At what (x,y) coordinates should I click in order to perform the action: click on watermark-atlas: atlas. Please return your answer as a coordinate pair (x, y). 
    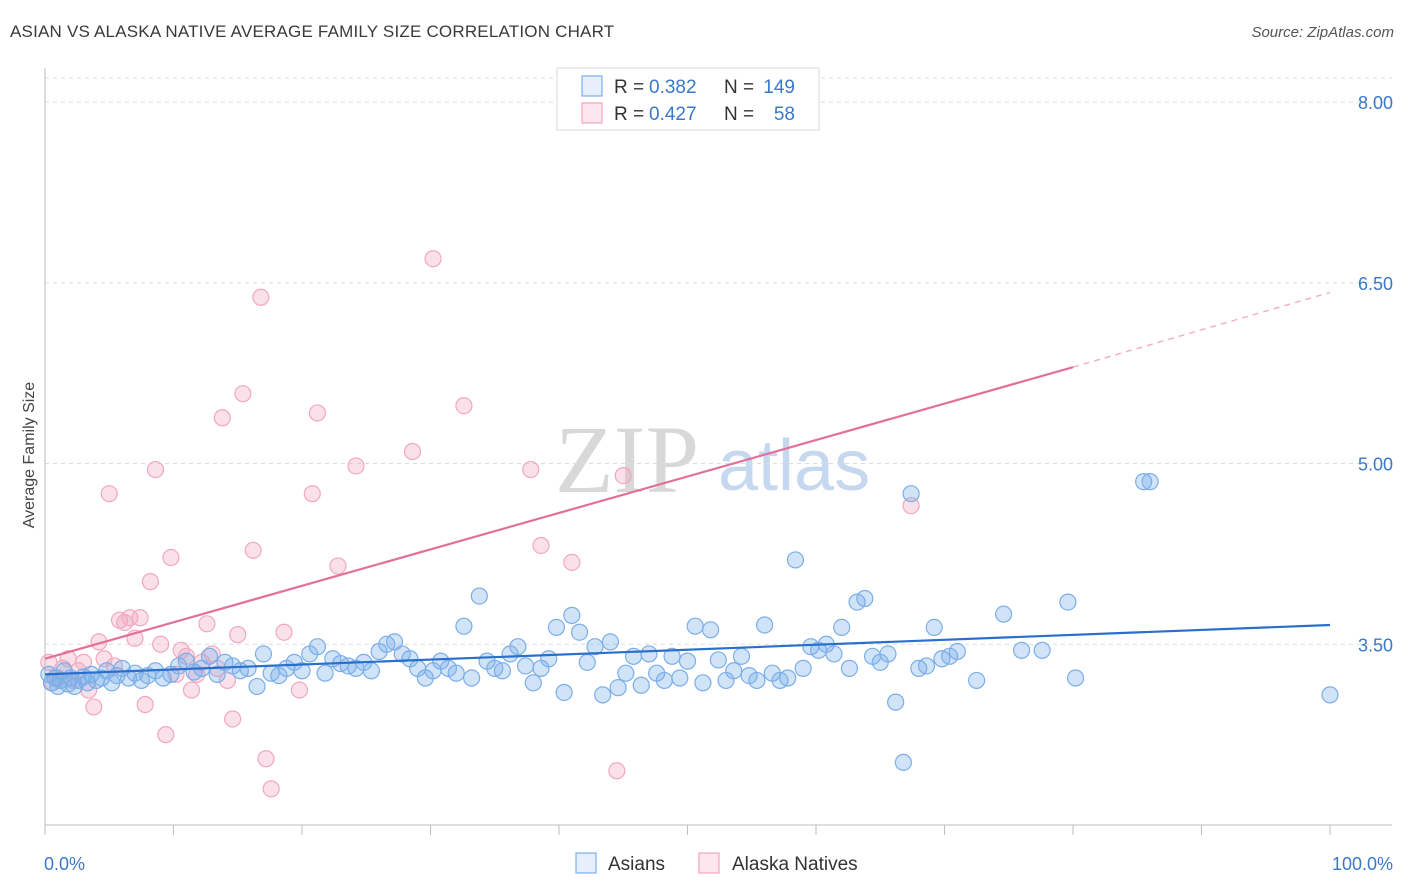
    Looking at the image, I should click on (794, 466).